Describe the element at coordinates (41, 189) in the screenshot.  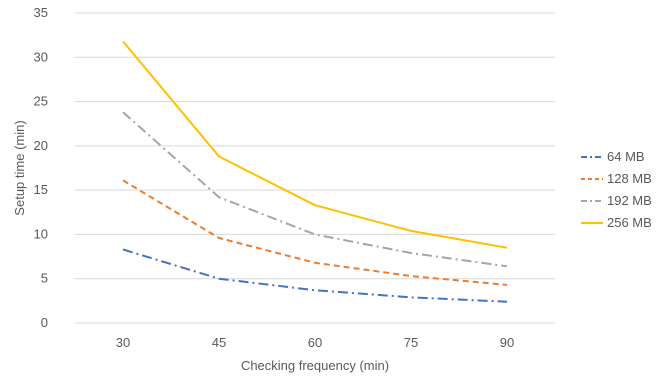
I see `y-tick-label: 15` at that location.